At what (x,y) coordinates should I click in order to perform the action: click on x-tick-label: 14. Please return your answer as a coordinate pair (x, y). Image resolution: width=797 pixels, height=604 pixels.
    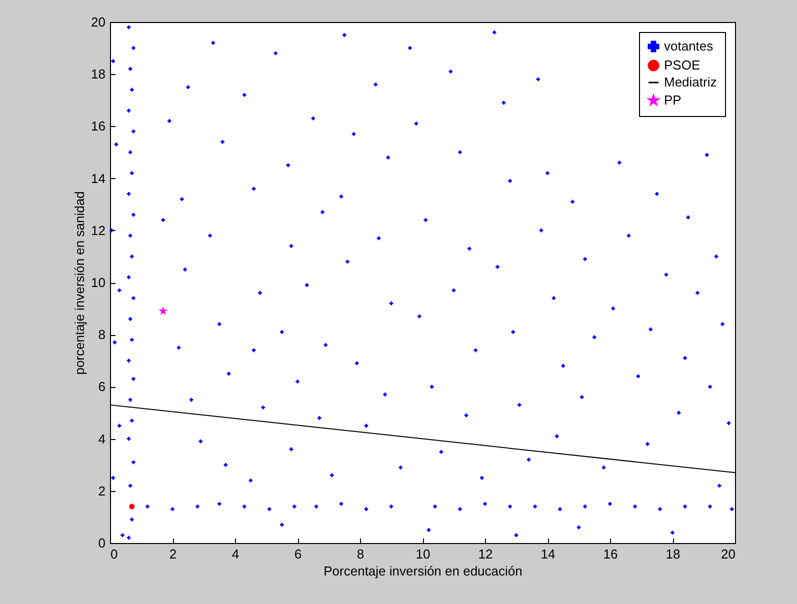
    Looking at the image, I should click on (548, 554).